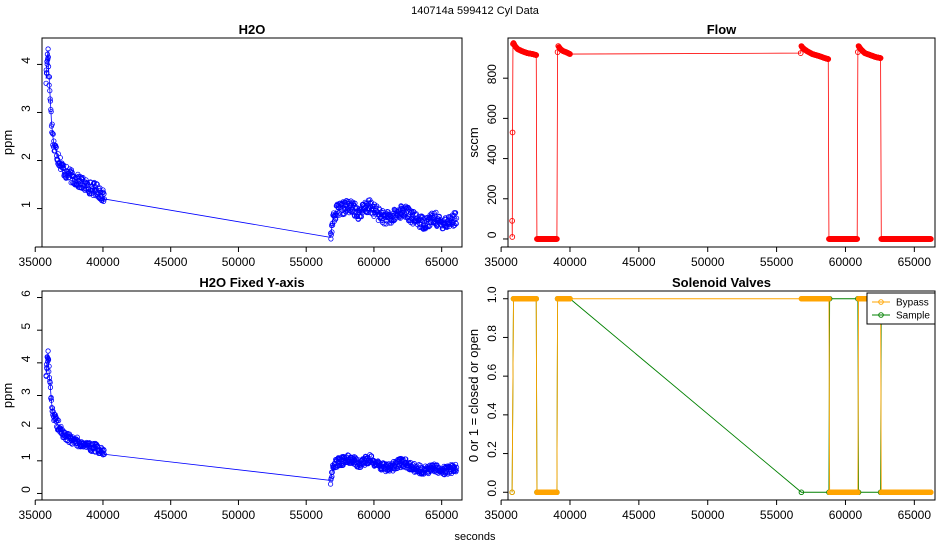  I want to click on series-line-sample, so click(696, 395).